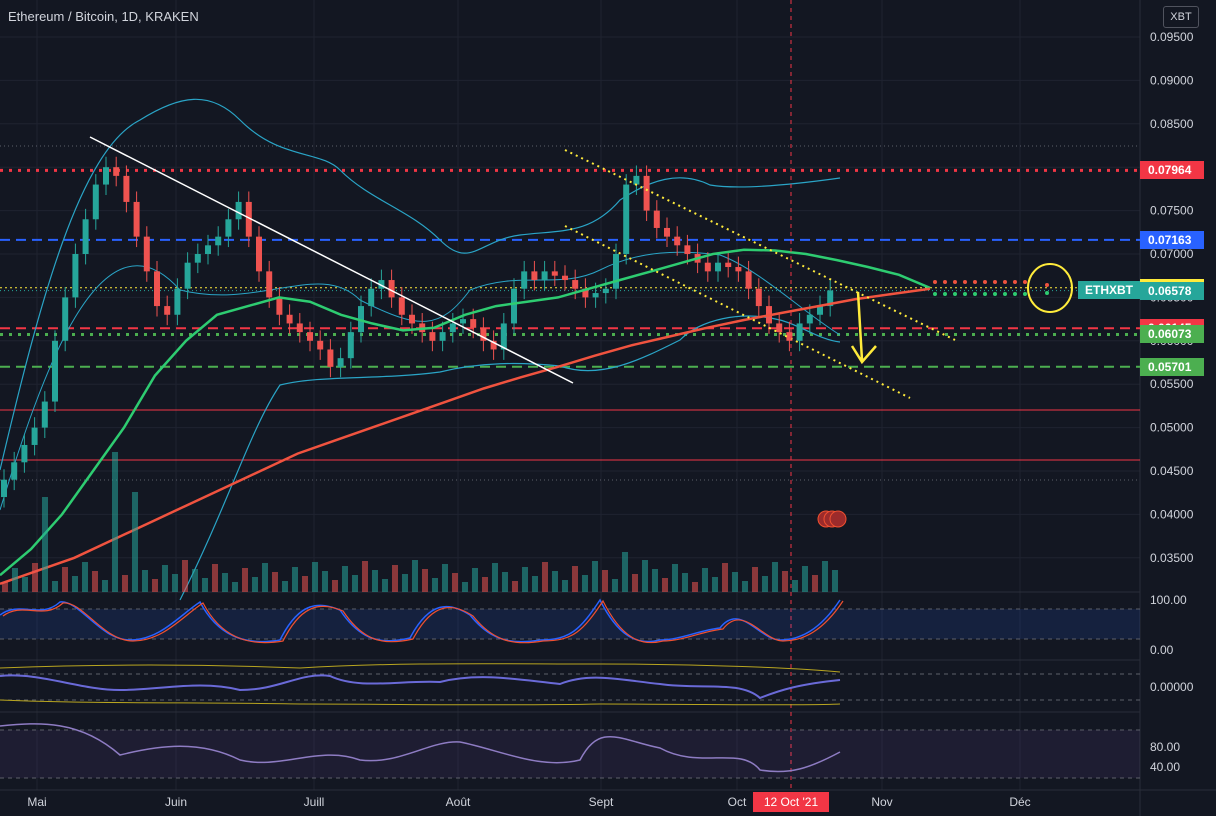  I want to click on y-tick-label: 0.05000, so click(1172, 428).